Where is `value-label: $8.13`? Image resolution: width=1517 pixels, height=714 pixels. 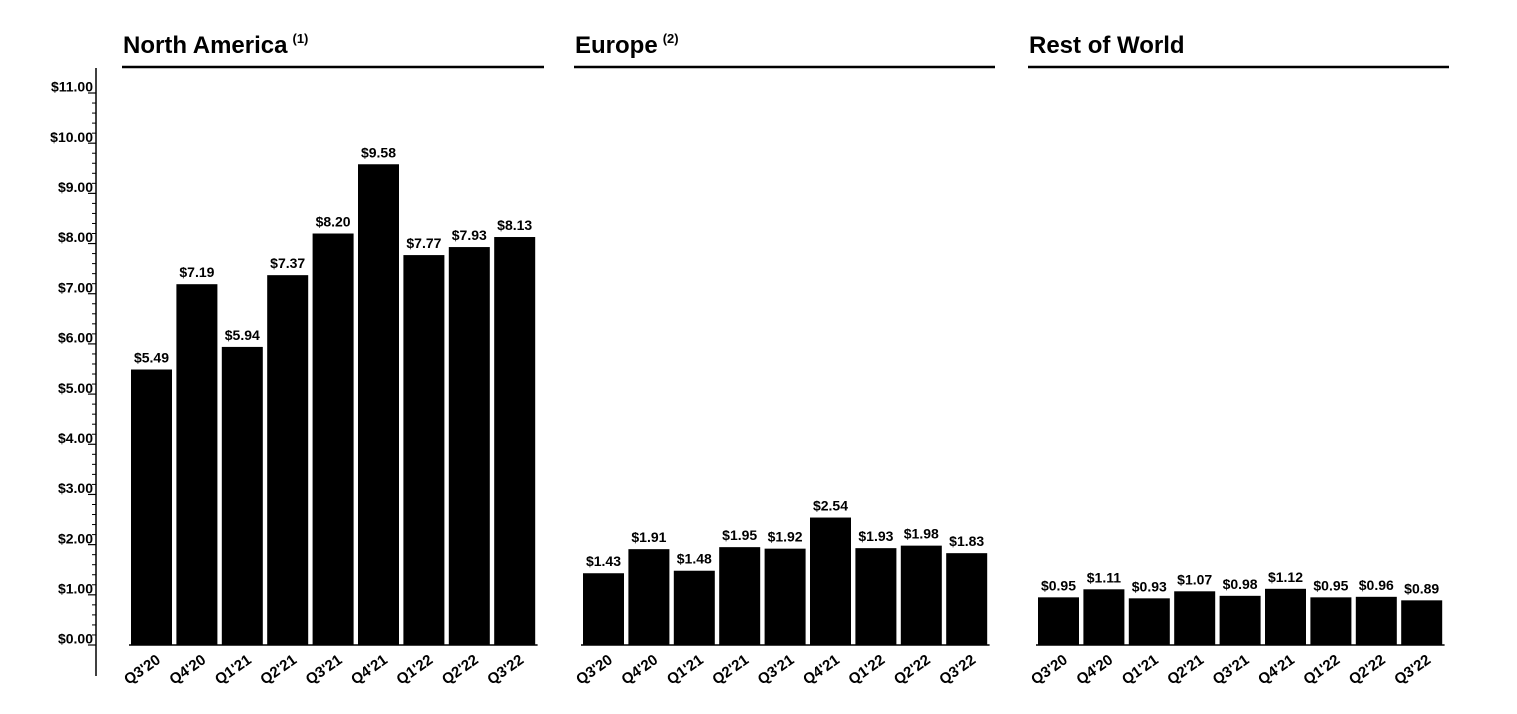
value-label: $8.13 is located at coordinates (514, 225).